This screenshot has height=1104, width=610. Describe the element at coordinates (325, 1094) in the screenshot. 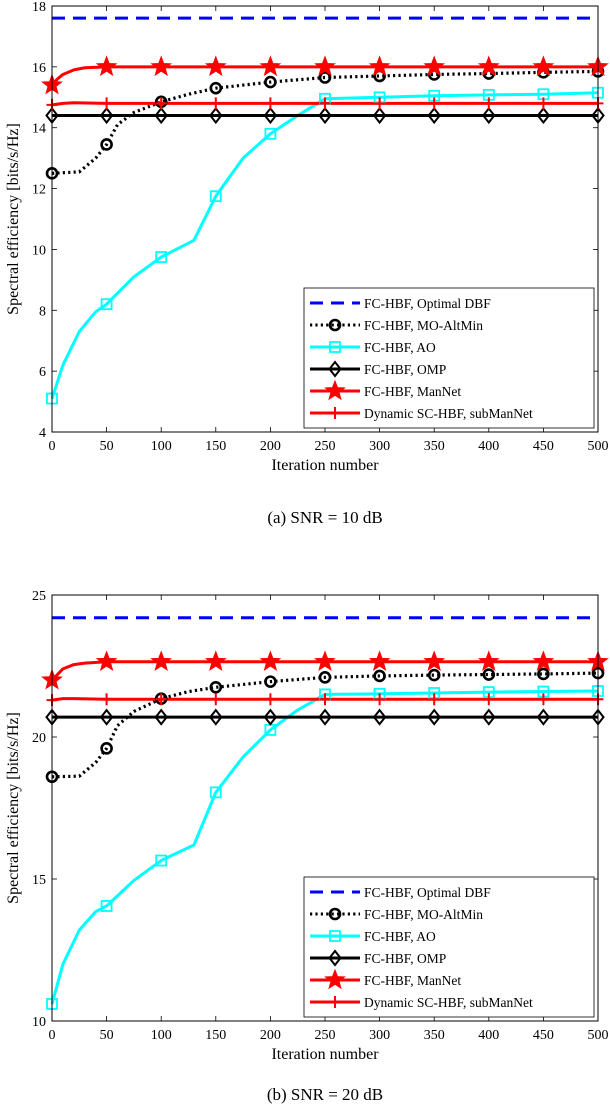

I see `figure-caption: (b) SNR = 20 dB` at that location.